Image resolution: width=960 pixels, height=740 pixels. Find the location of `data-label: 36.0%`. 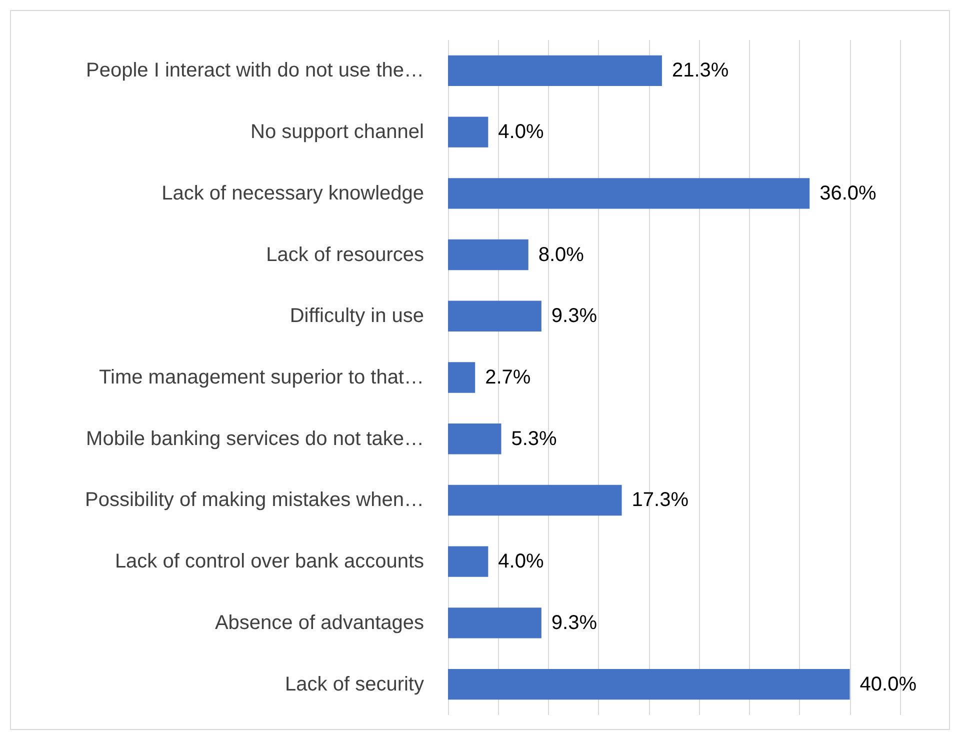

data-label: 36.0% is located at coordinates (848, 193).